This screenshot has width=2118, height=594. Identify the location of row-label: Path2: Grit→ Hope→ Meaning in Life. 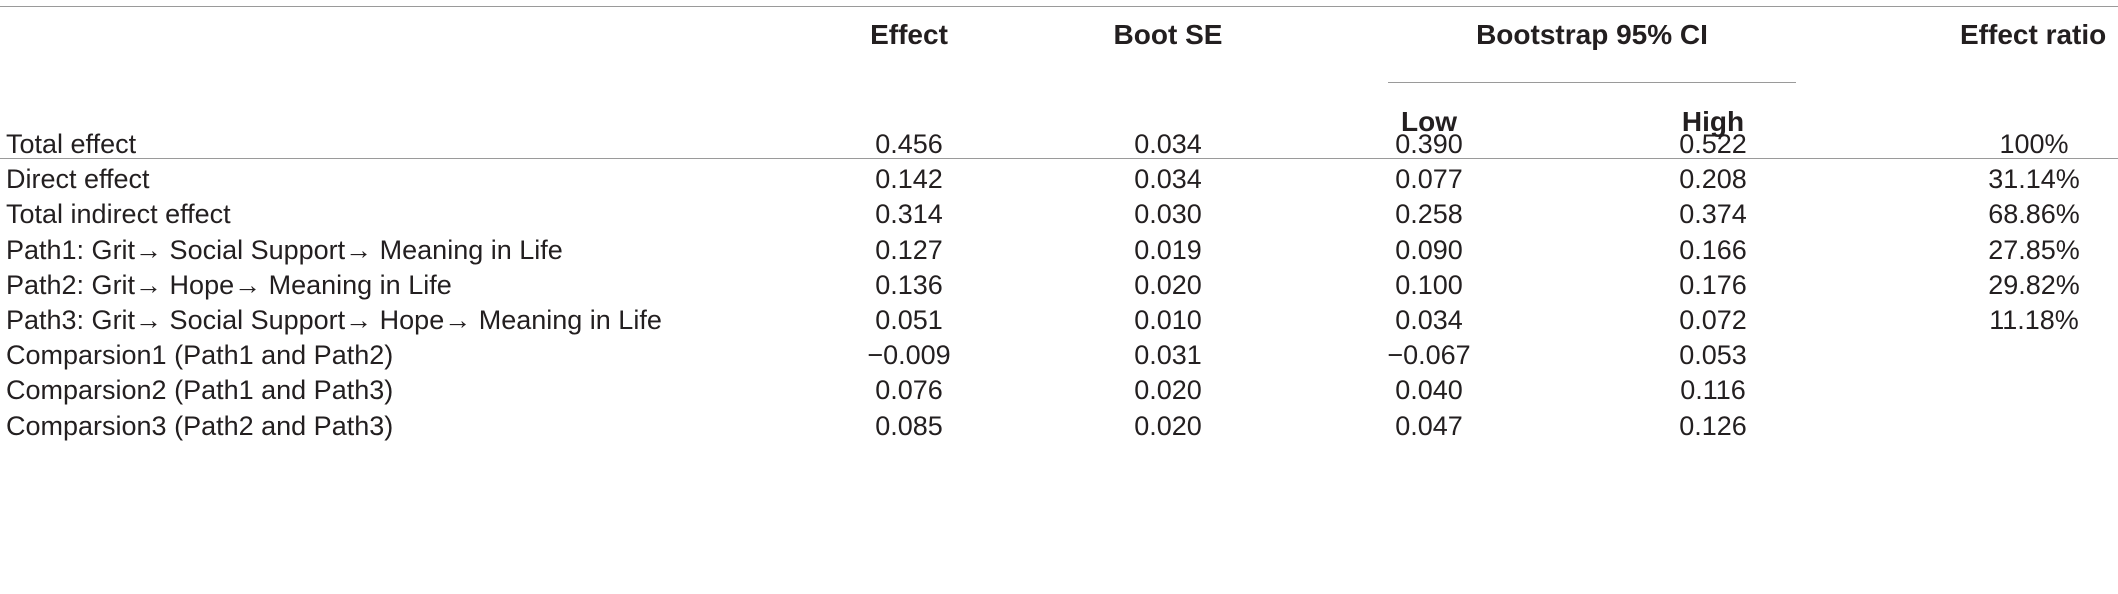
(229, 285).